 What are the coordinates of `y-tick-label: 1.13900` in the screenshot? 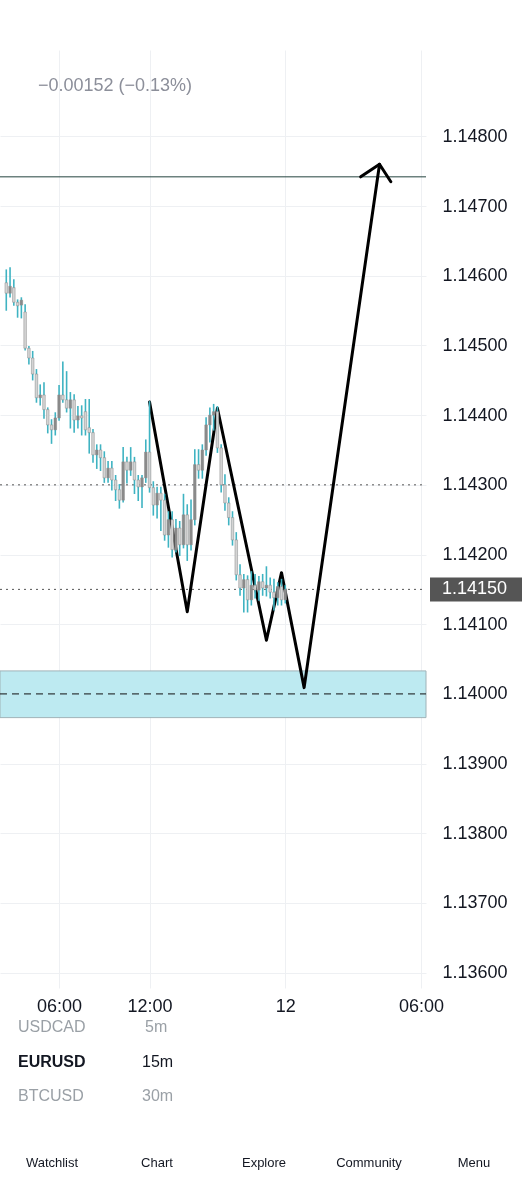 It's located at (475, 763).